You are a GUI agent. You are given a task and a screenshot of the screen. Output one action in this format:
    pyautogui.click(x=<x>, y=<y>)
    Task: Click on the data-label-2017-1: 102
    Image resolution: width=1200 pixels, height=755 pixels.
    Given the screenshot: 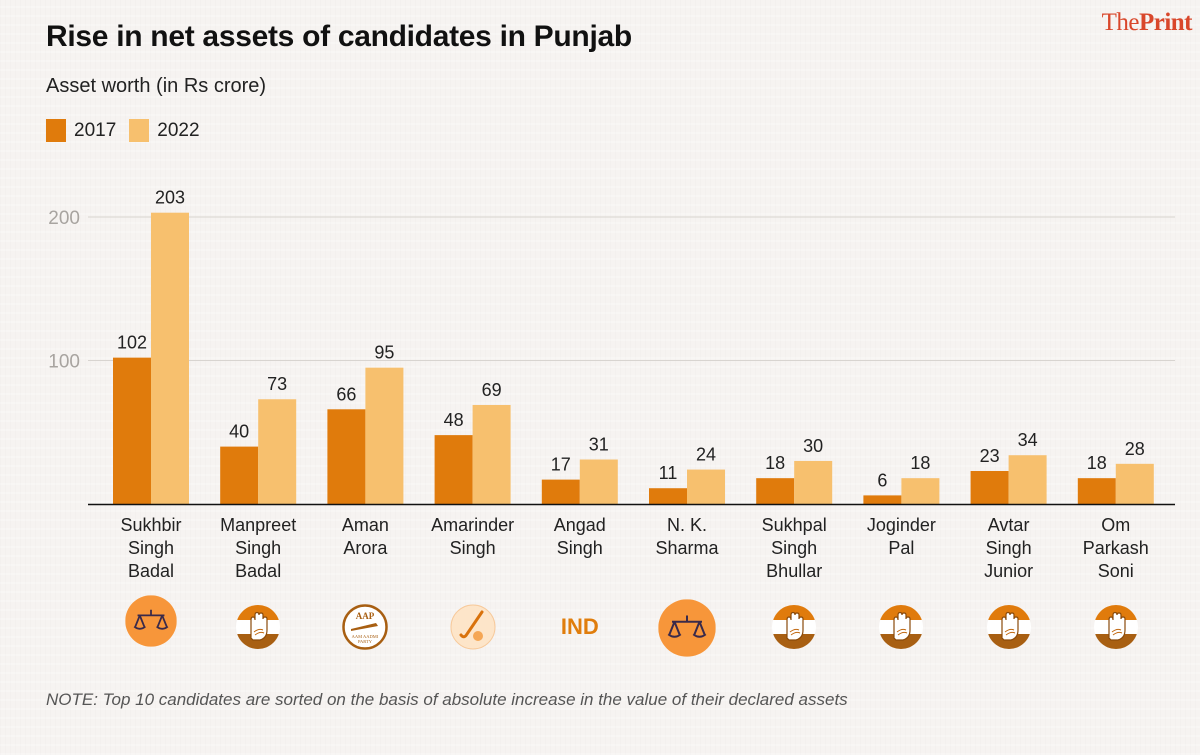 What is the action you would take?
    pyautogui.click(x=132, y=343)
    